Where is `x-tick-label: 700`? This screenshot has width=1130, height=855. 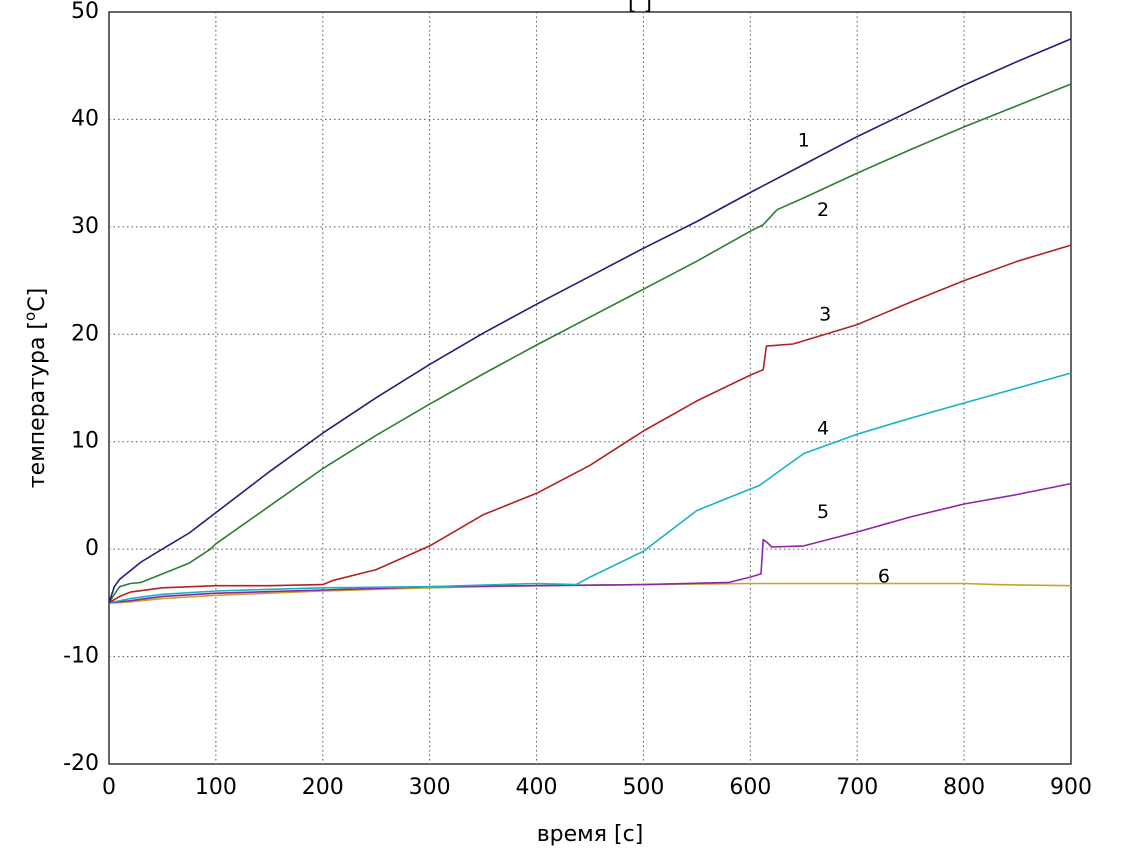 x-tick-label: 700 is located at coordinates (857, 787).